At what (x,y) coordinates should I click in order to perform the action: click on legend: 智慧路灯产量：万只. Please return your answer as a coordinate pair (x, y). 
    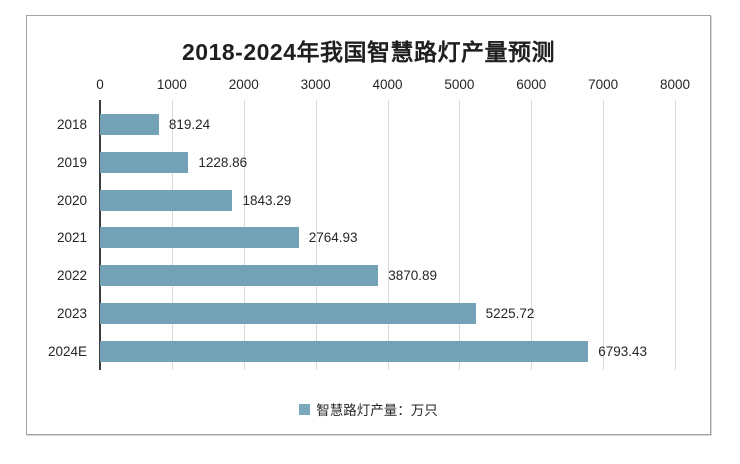
    Looking at the image, I should click on (368, 409).